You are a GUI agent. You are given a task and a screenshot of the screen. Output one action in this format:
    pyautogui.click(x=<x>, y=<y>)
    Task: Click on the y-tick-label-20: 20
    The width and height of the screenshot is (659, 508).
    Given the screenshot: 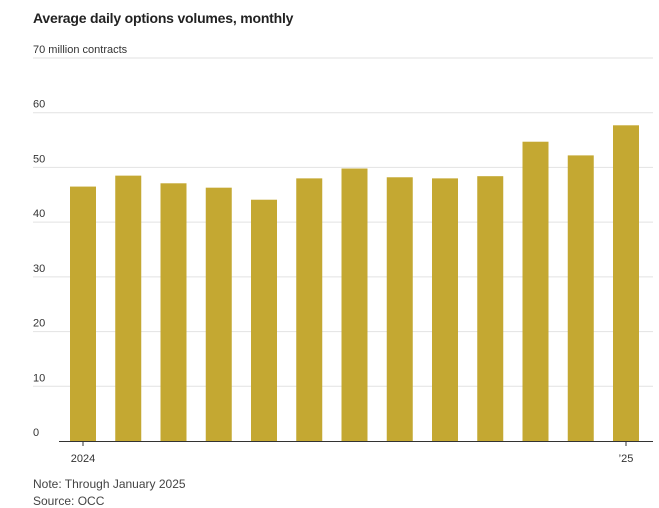 What is the action you would take?
    pyautogui.click(x=39, y=324)
    